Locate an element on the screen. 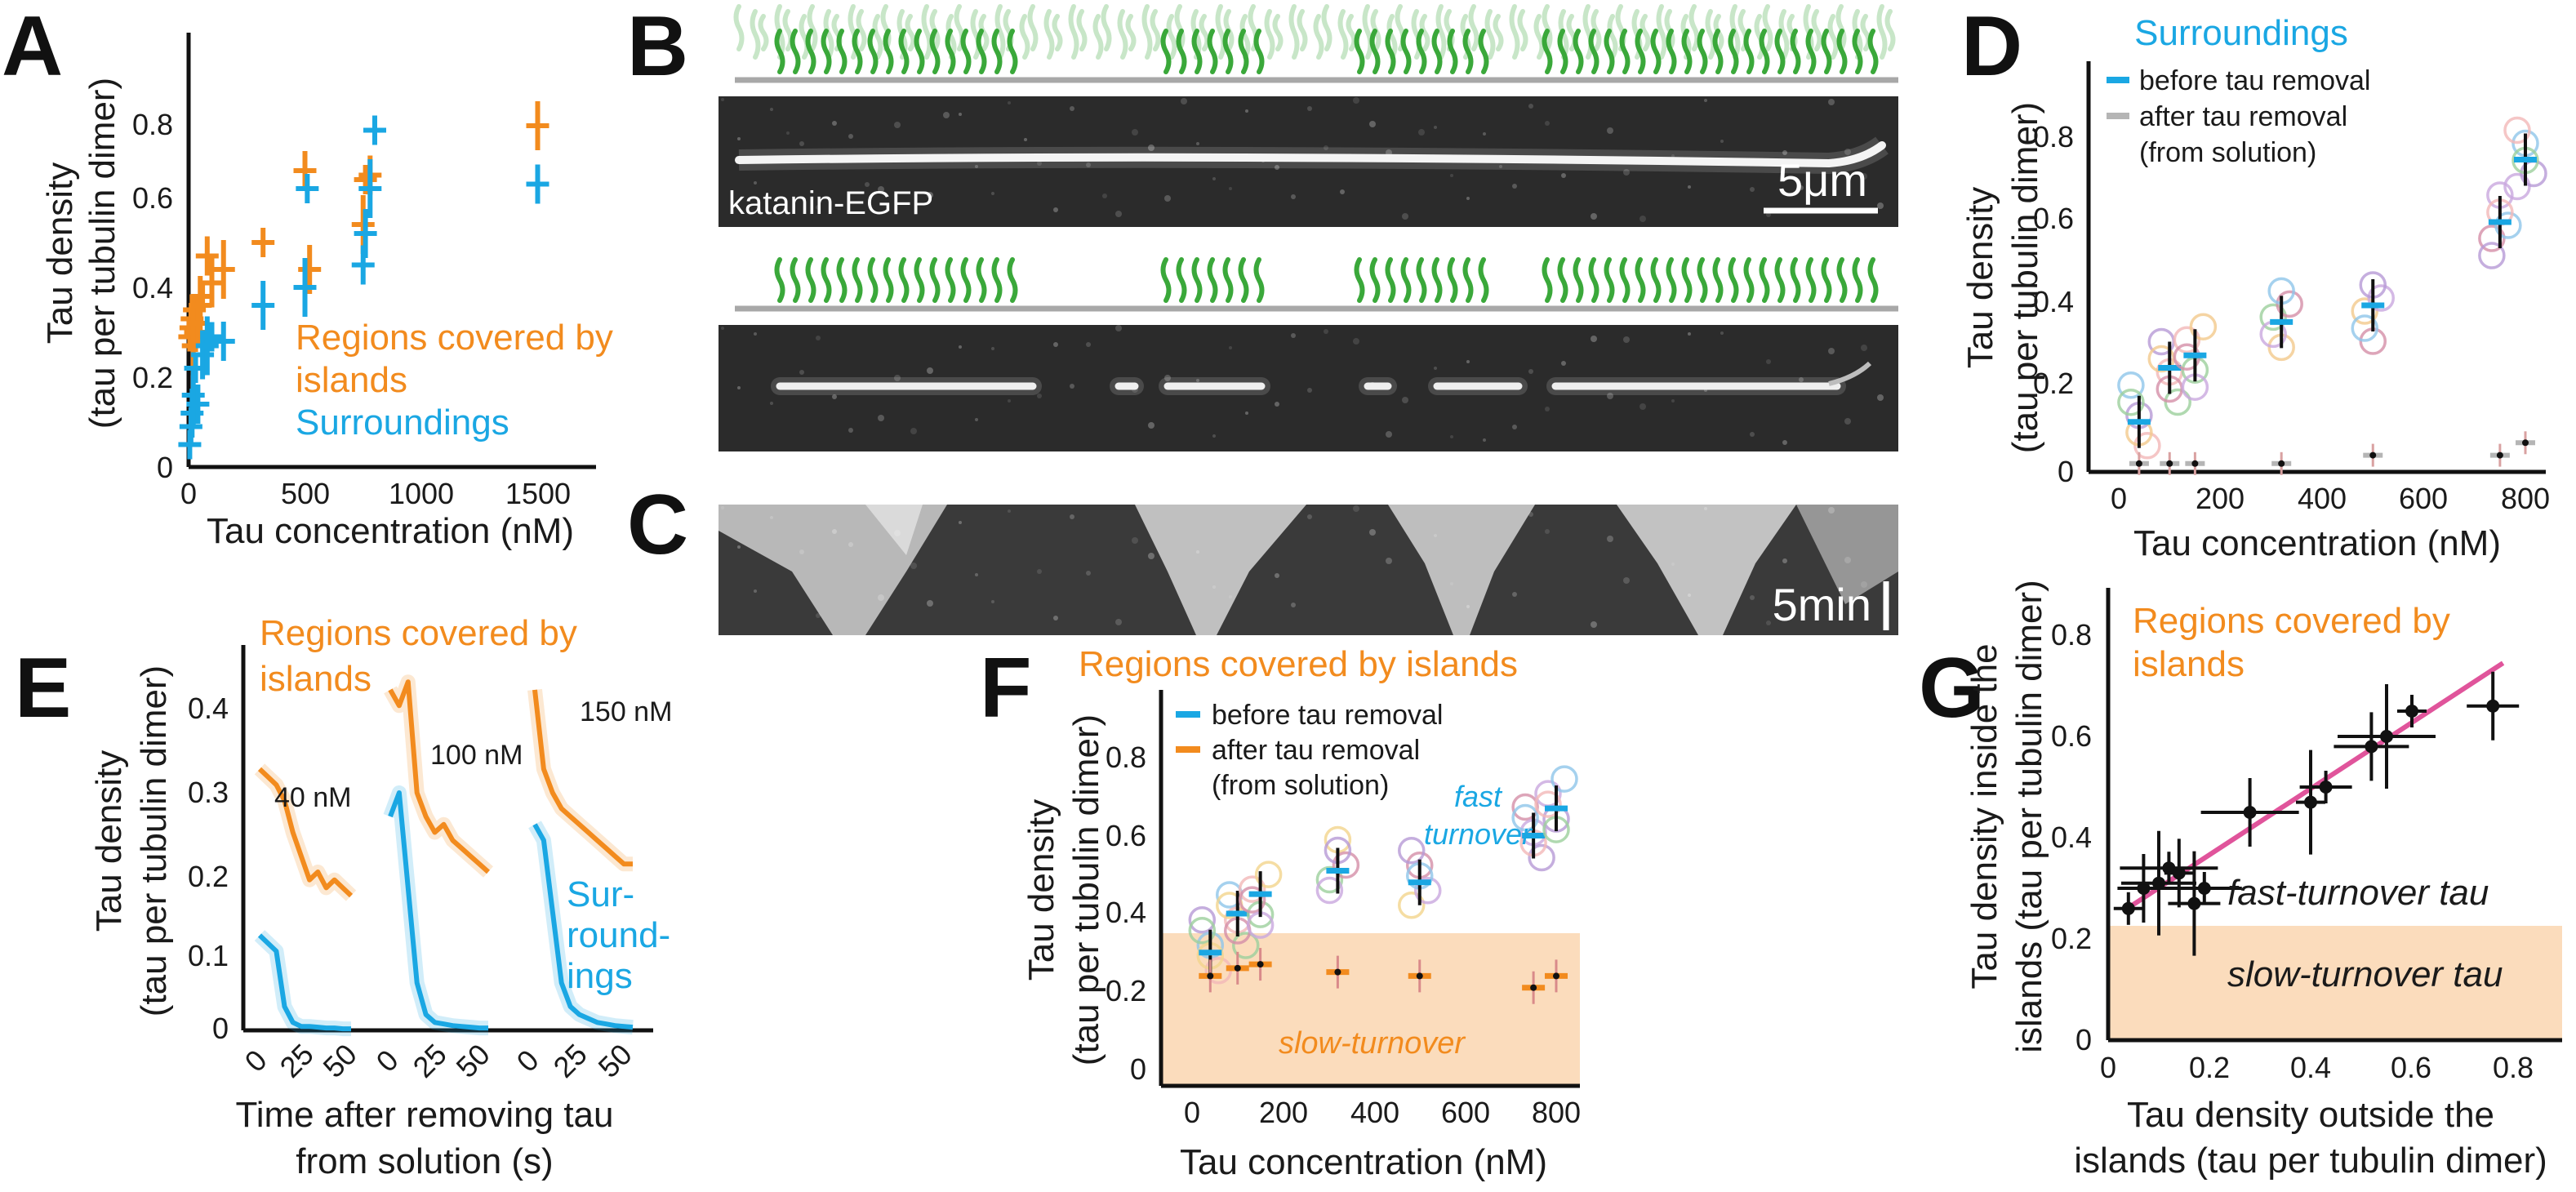 This screenshot has height=1192, width=2576. panel-label-e: E is located at coordinates (43, 688).